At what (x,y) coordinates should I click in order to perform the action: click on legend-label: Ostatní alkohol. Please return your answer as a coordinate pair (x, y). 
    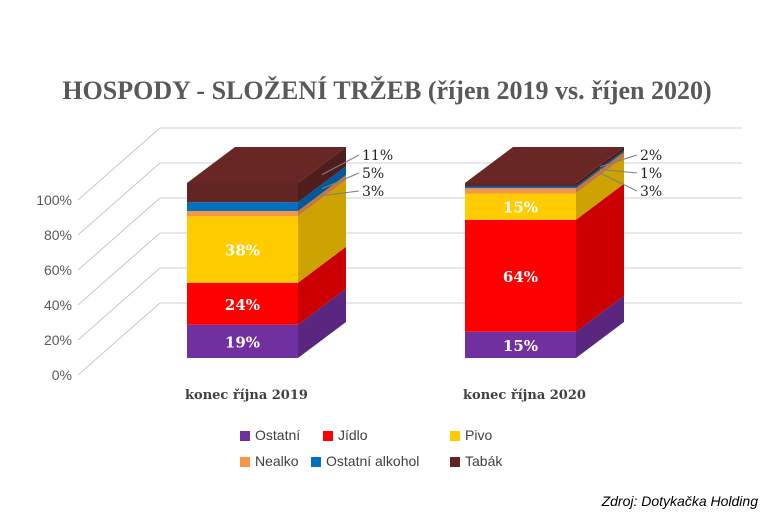
    Looking at the image, I should click on (373, 461).